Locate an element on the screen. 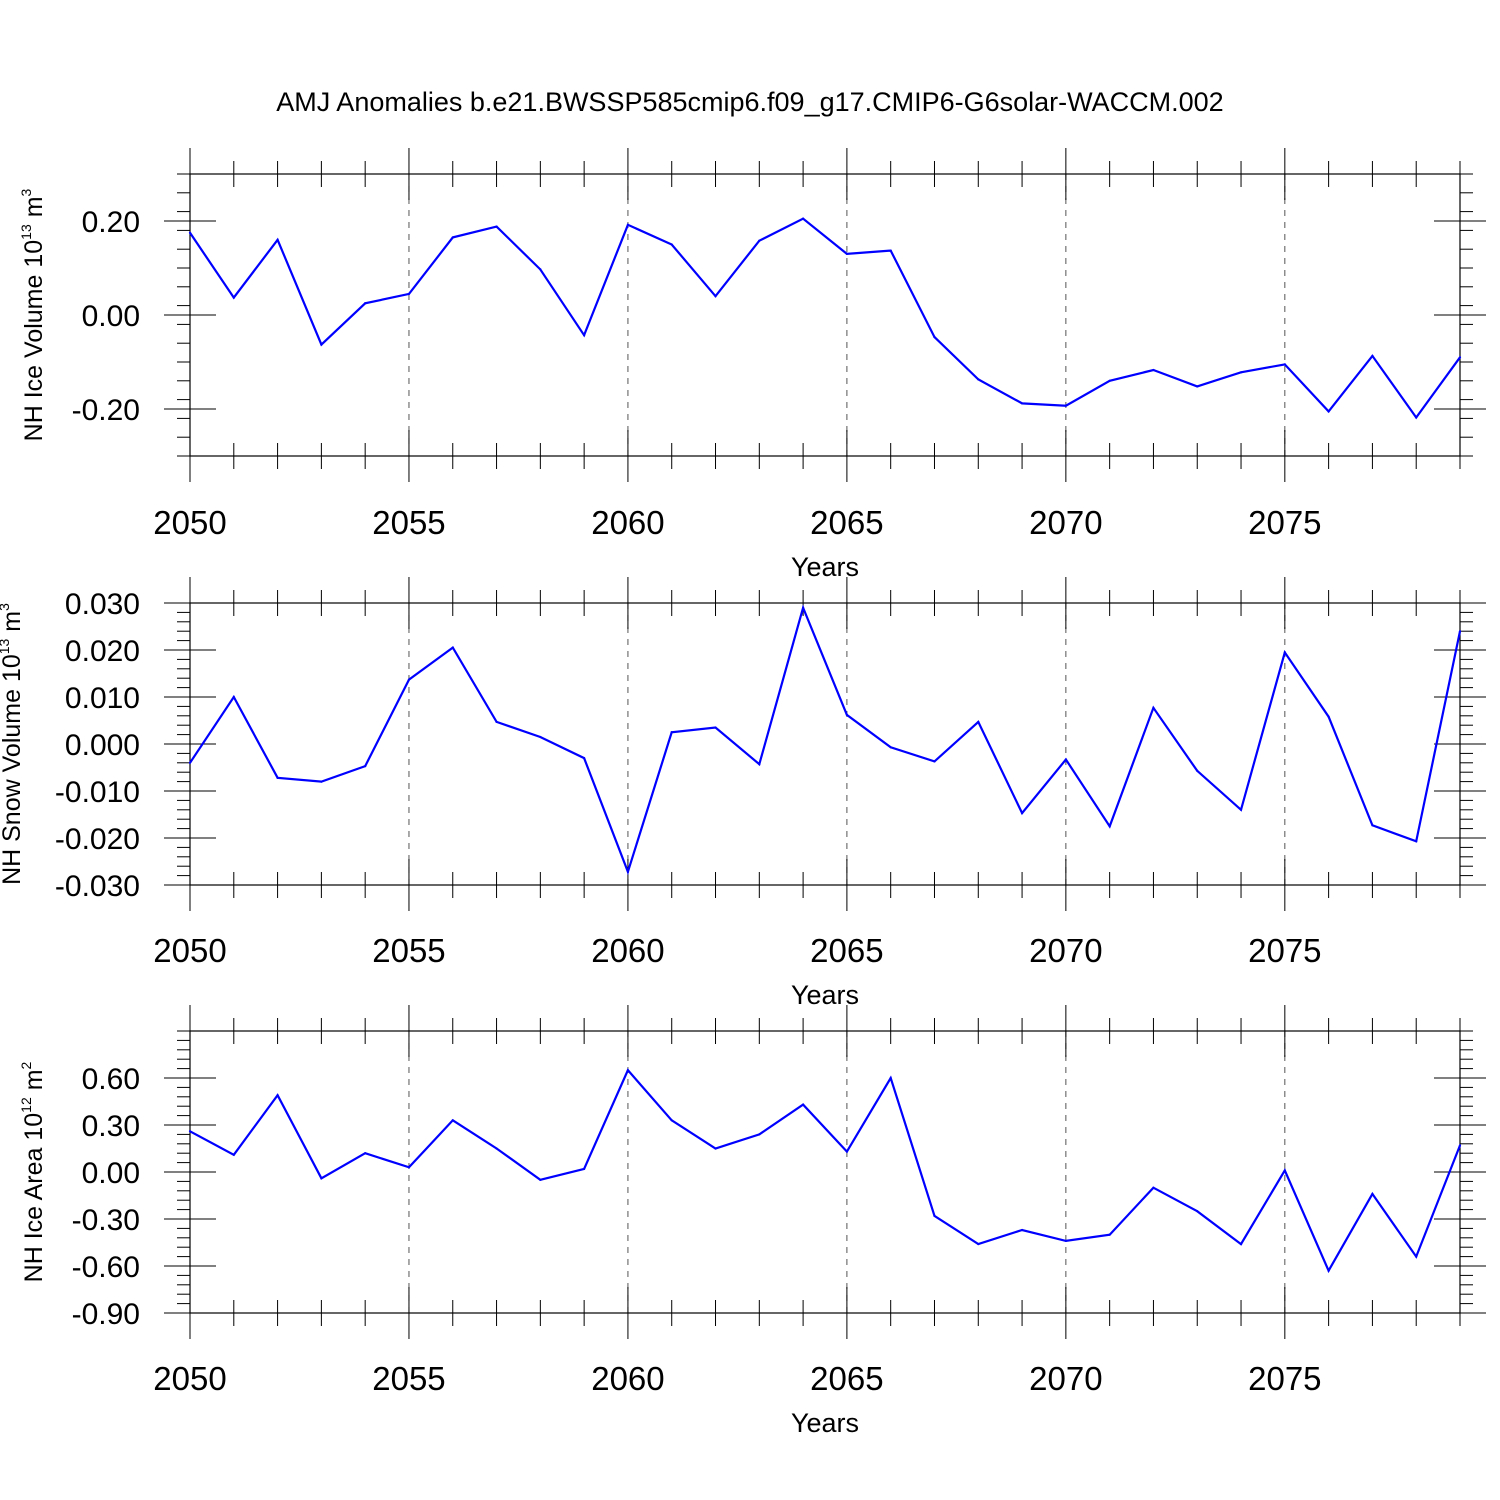  y-tick-label: -0.90 is located at coordinates (106, 1314).